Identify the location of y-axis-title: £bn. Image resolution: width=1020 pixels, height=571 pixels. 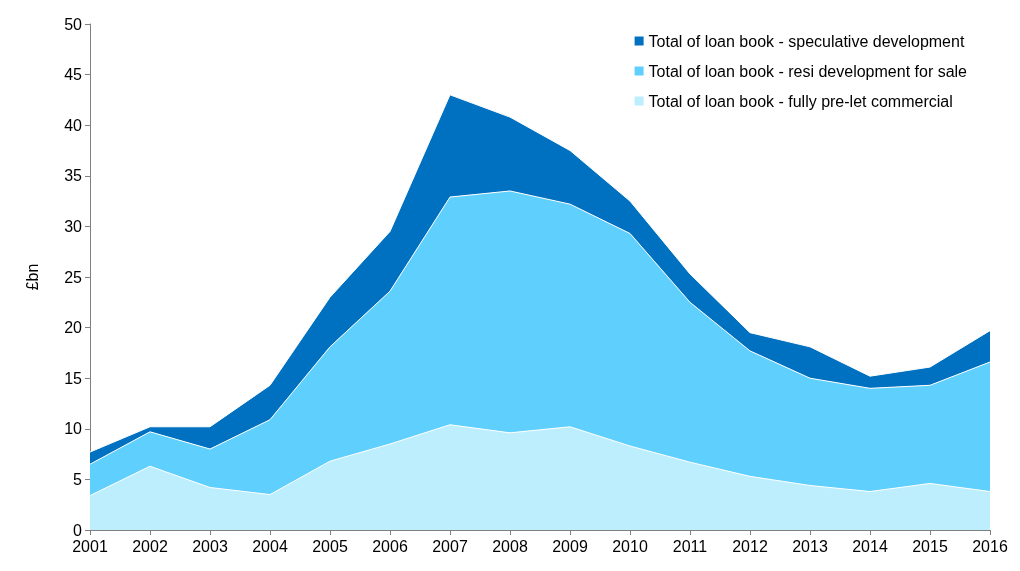
(32, 277).